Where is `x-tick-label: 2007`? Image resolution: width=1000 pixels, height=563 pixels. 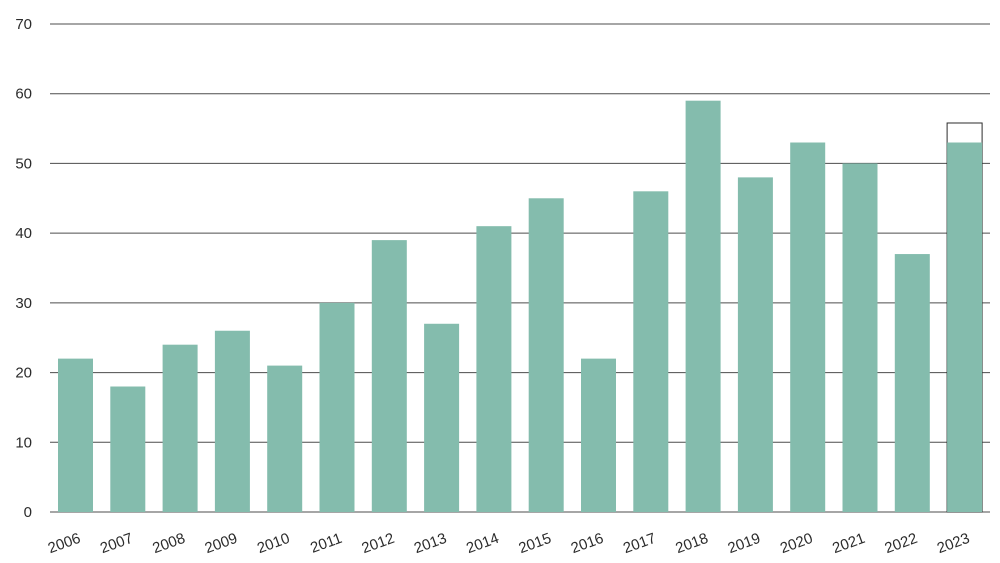 x-tick-label: 2007 is located at coordinates (116, 543).